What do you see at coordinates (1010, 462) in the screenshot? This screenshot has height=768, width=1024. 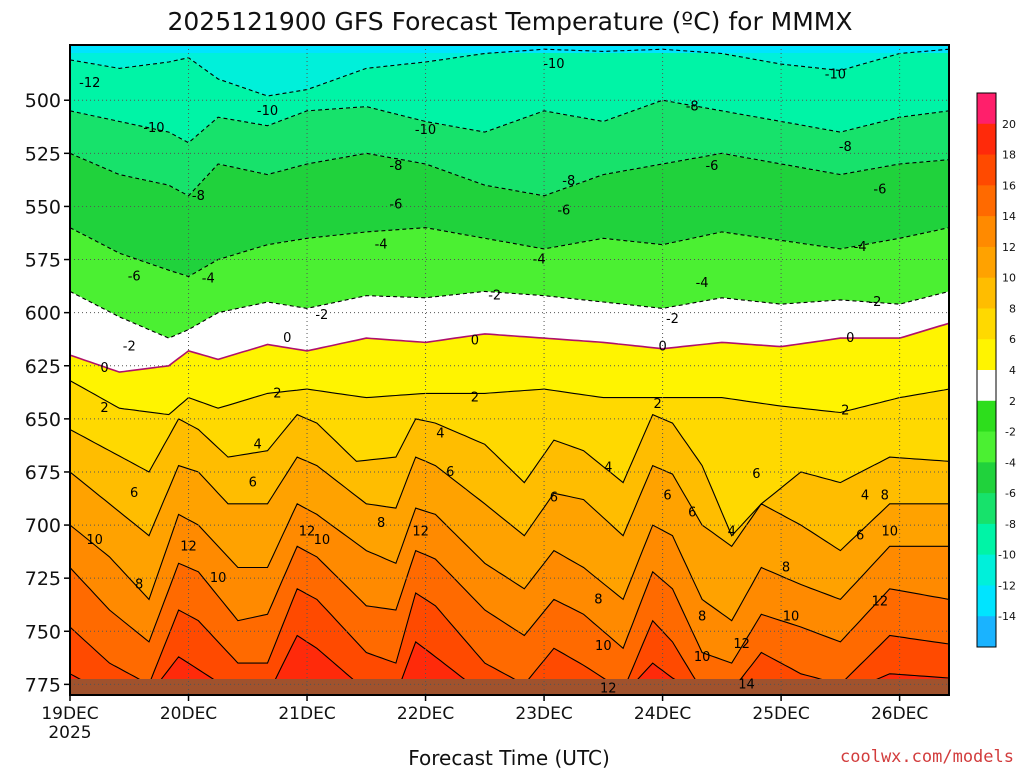 I see `colorbar-tick-label: -4` at bounding box center [1010, 462].